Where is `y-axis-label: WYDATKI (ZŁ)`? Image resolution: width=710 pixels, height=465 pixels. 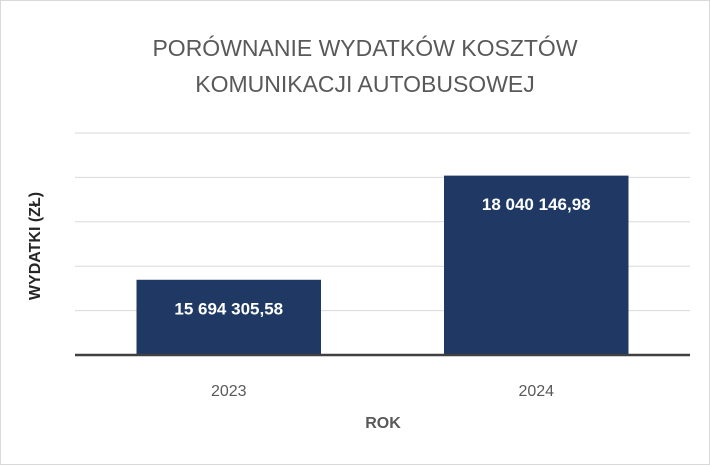
y-axis-label: WYDATKI (ZŁ) is located at coordinates (35, 246).